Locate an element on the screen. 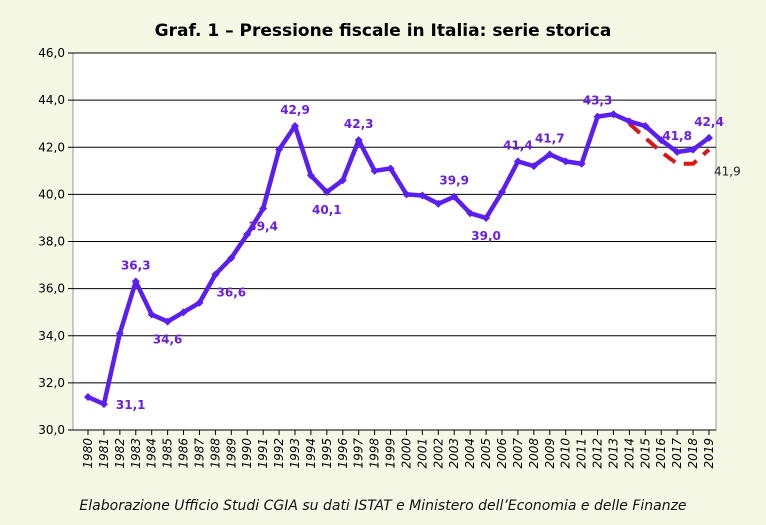 This screenshot has width=766, height=525. x-tick-label: 2016 is located at coordinates (661, 453).